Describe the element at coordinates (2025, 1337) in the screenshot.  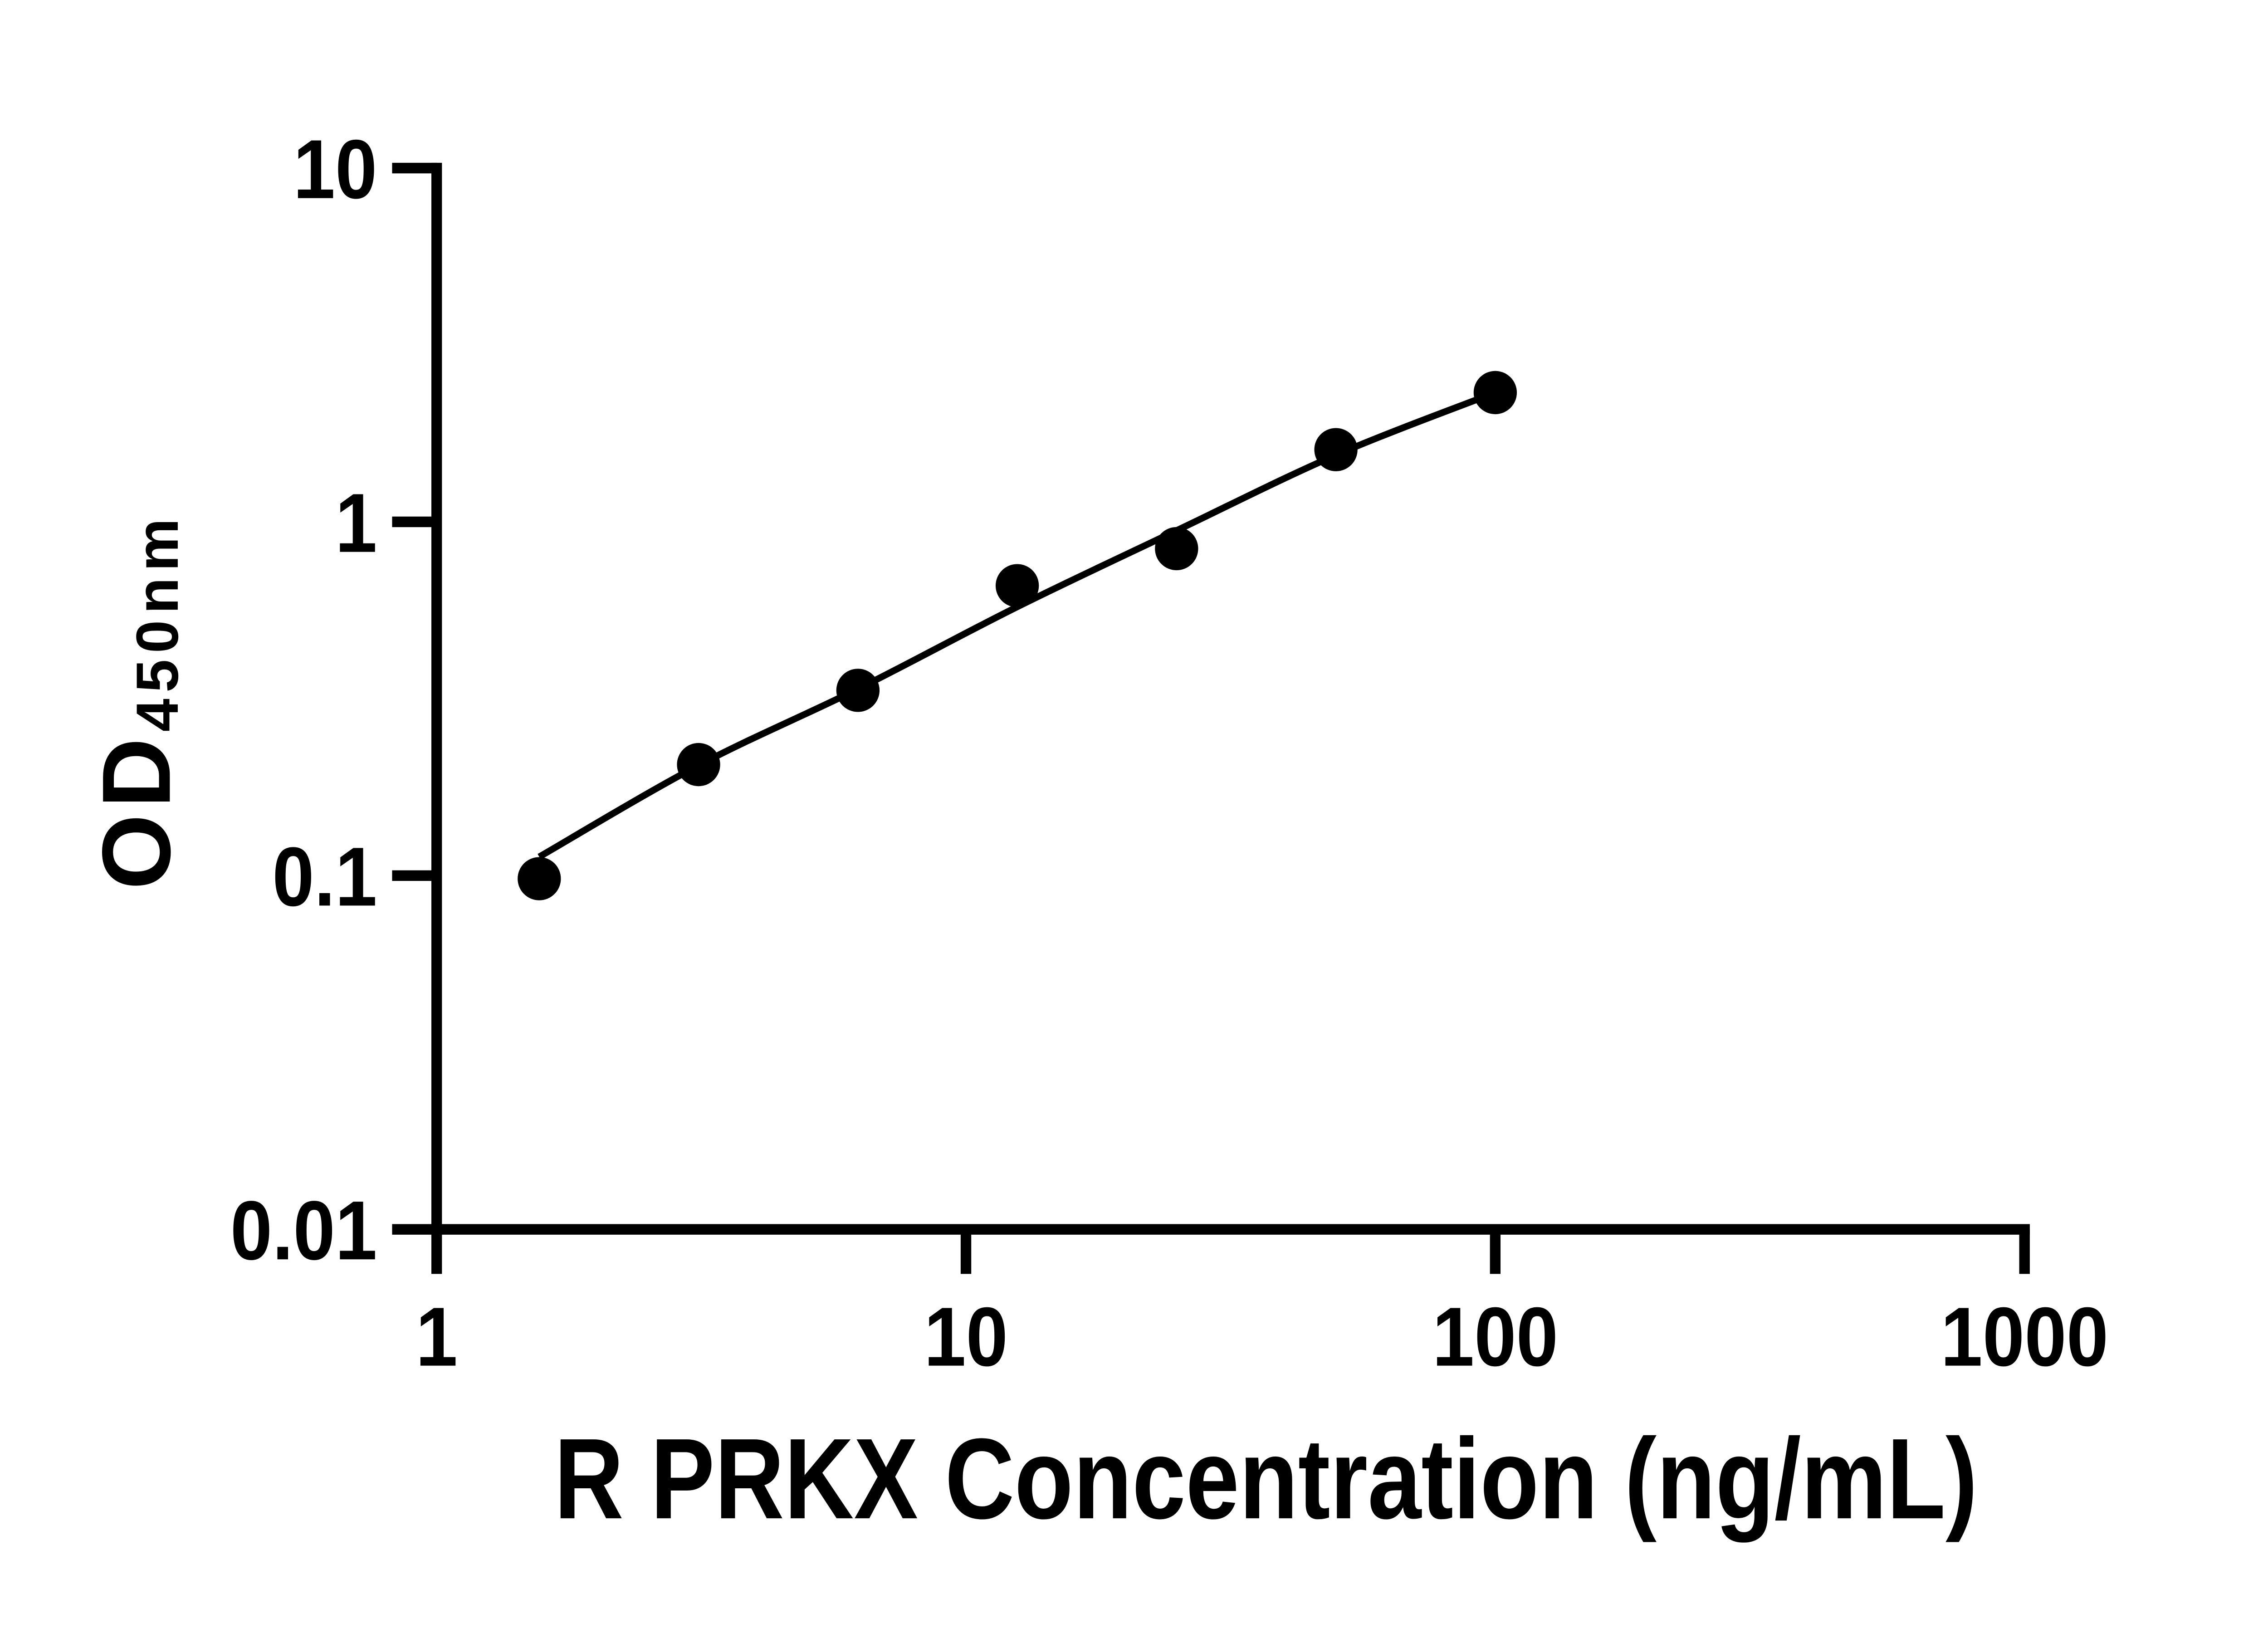
I see `x-tick-label-1000: 1000` at that location.